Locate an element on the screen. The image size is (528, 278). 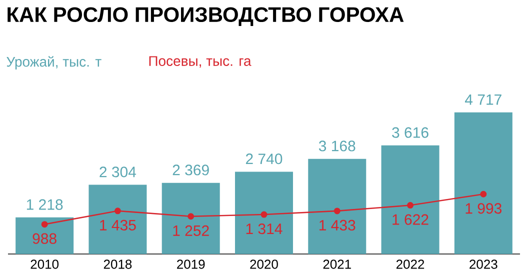
x-tick-label: 2021 is located at coordinates (337, 264).